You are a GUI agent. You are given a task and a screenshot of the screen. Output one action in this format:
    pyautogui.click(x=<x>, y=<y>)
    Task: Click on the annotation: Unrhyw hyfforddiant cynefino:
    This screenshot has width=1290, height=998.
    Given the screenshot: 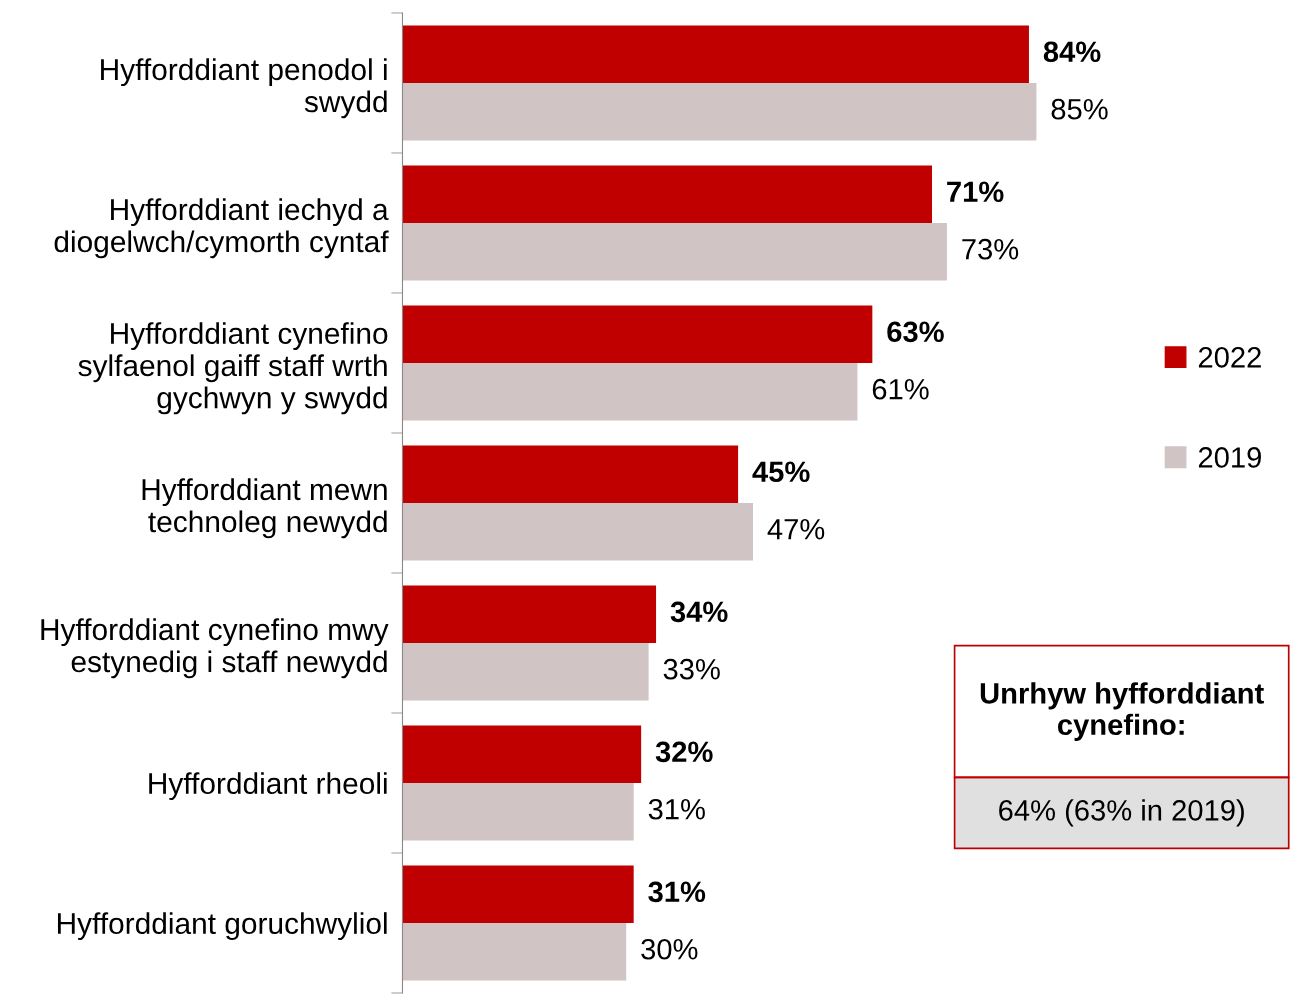 What is the action you would take?
    pyautogui.click(x=1122, y=711)
    